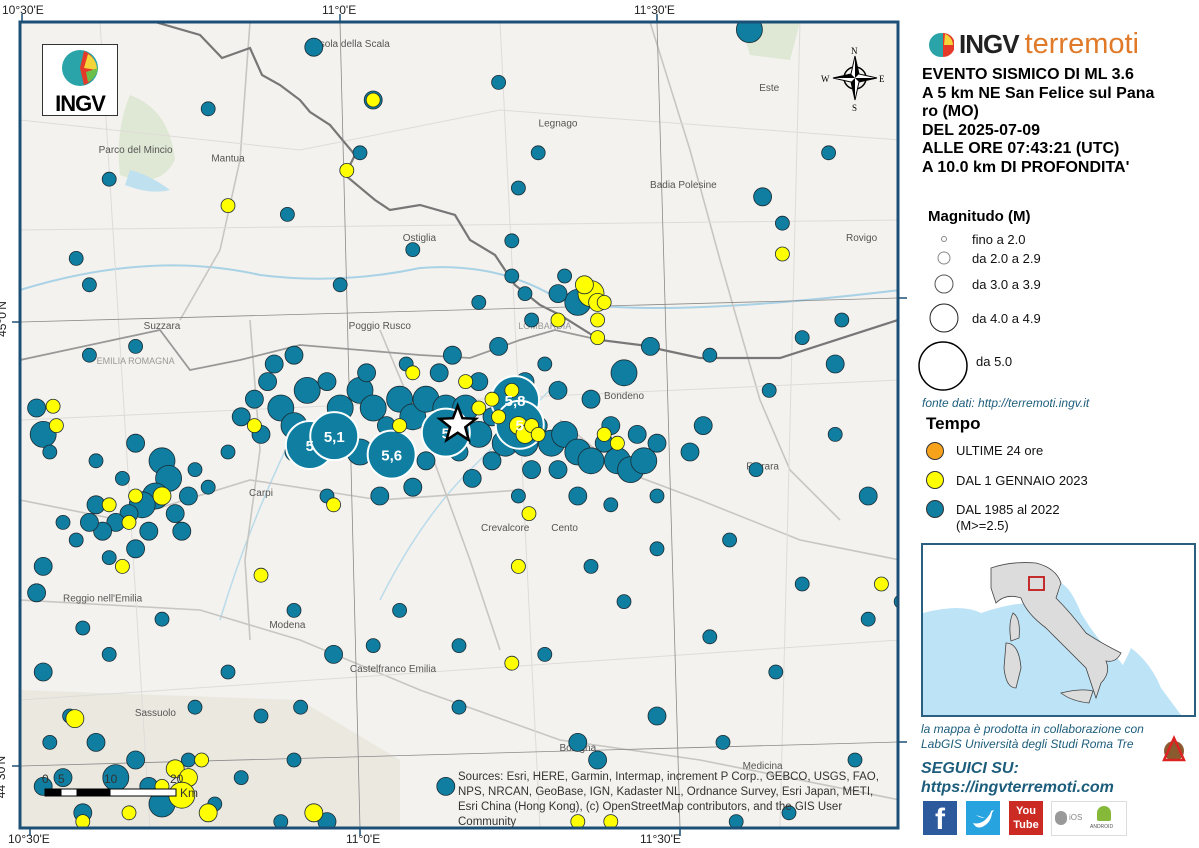 Image resolution: width=1199 pixels, height=848 pixels. What do you see at coordinates (1026, 818) in the screenshot?
I see `youtube-icon: You Tube` at bounding box center [1026, 818].